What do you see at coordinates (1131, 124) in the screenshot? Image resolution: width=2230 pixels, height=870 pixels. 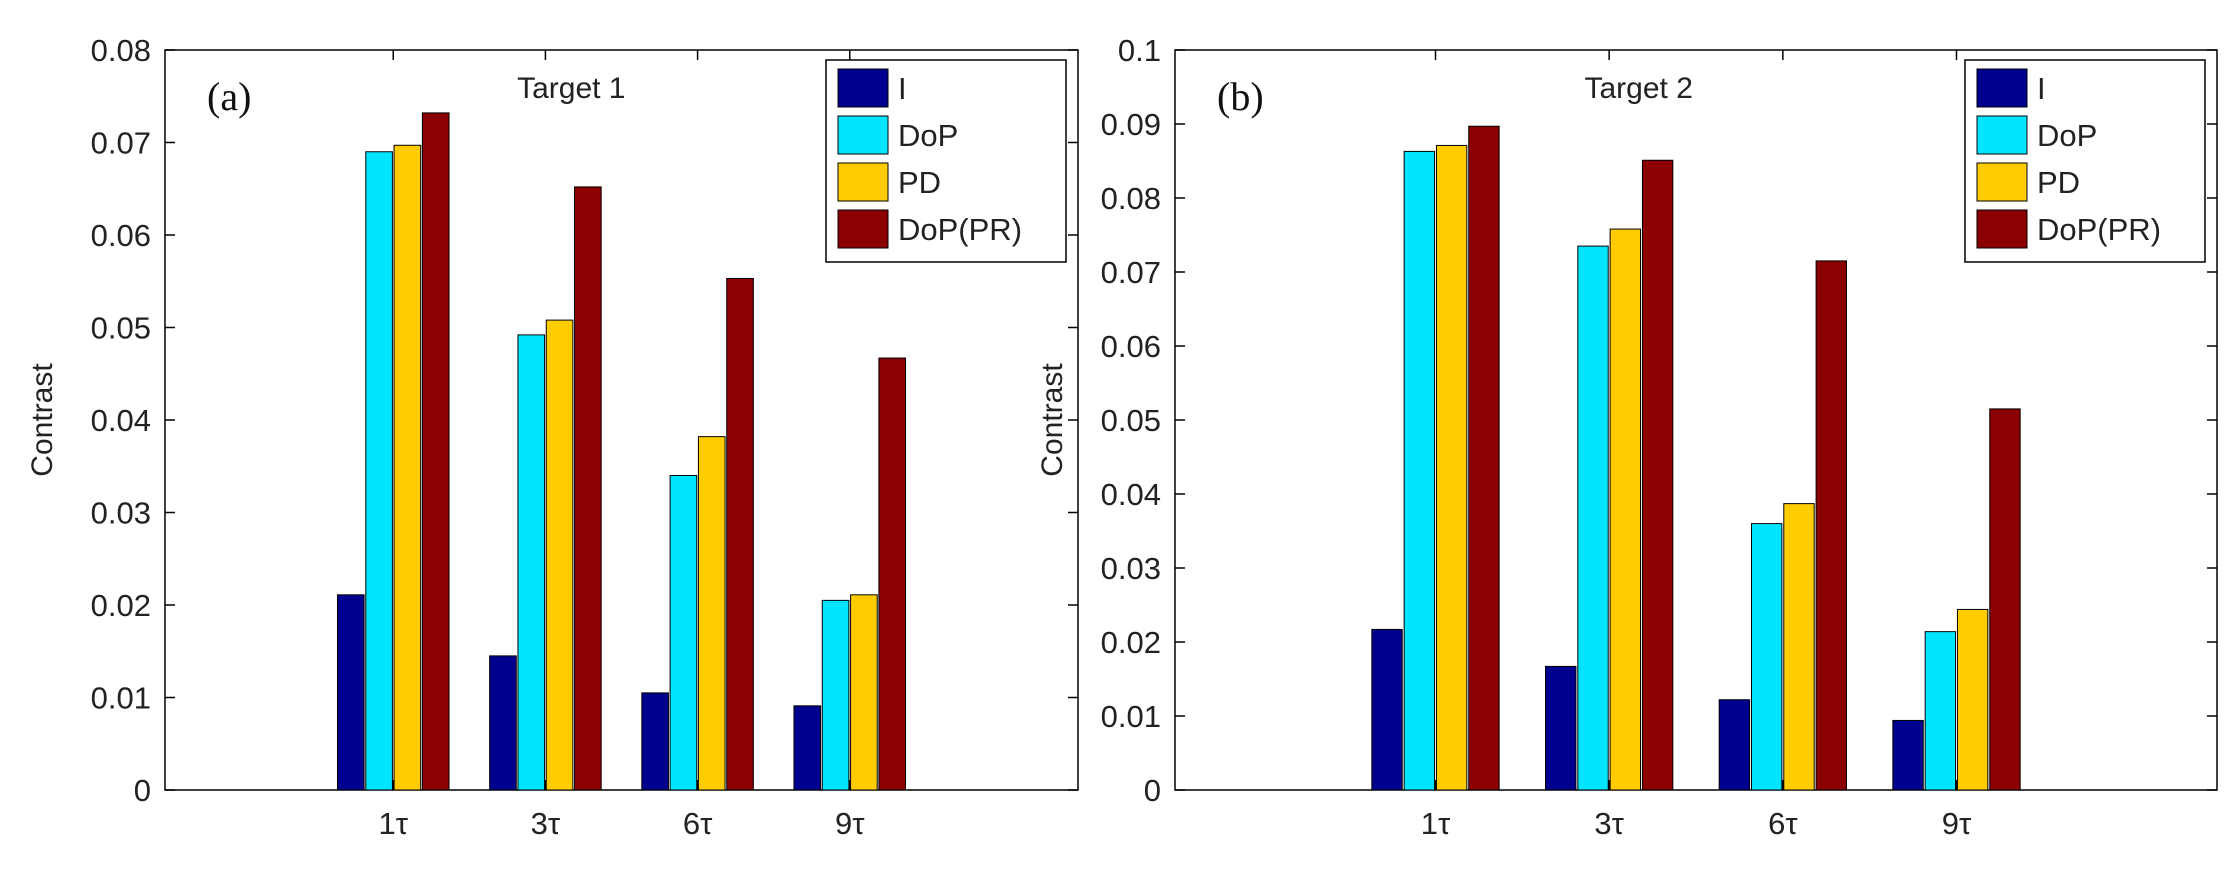 I see `y-tick-label: 0.09` at bounding box center [1131, 124].